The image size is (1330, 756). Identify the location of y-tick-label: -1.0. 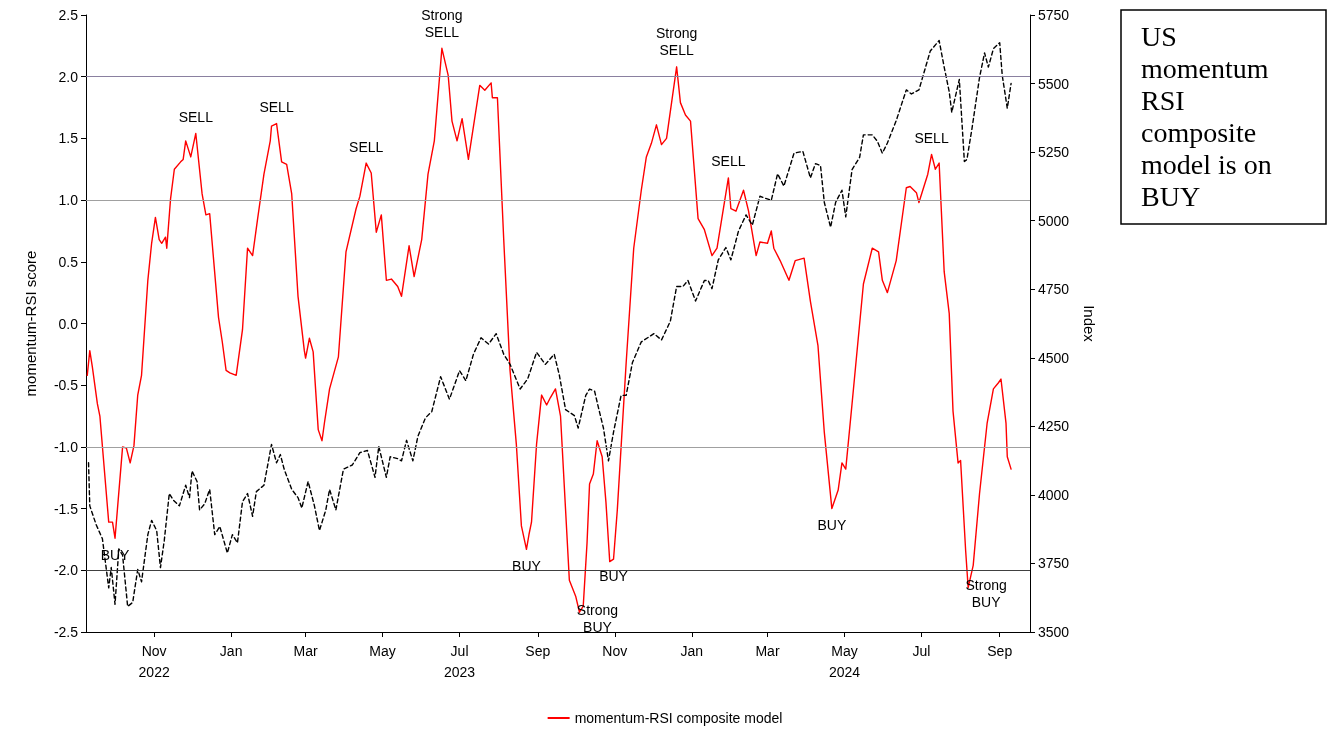
(66, 446).